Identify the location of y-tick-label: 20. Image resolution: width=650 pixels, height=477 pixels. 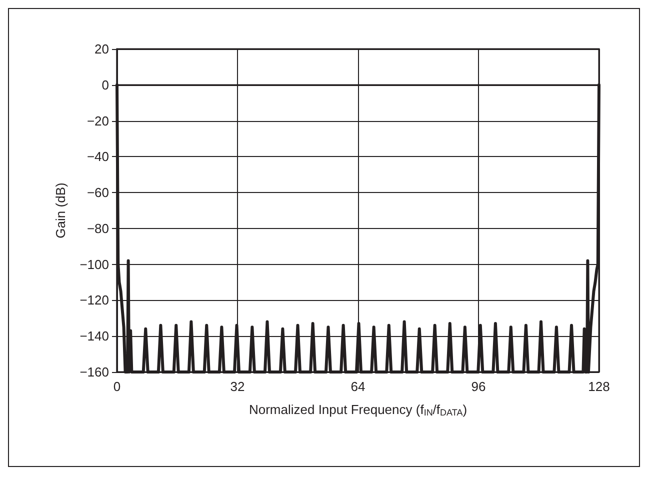
(101, 49).